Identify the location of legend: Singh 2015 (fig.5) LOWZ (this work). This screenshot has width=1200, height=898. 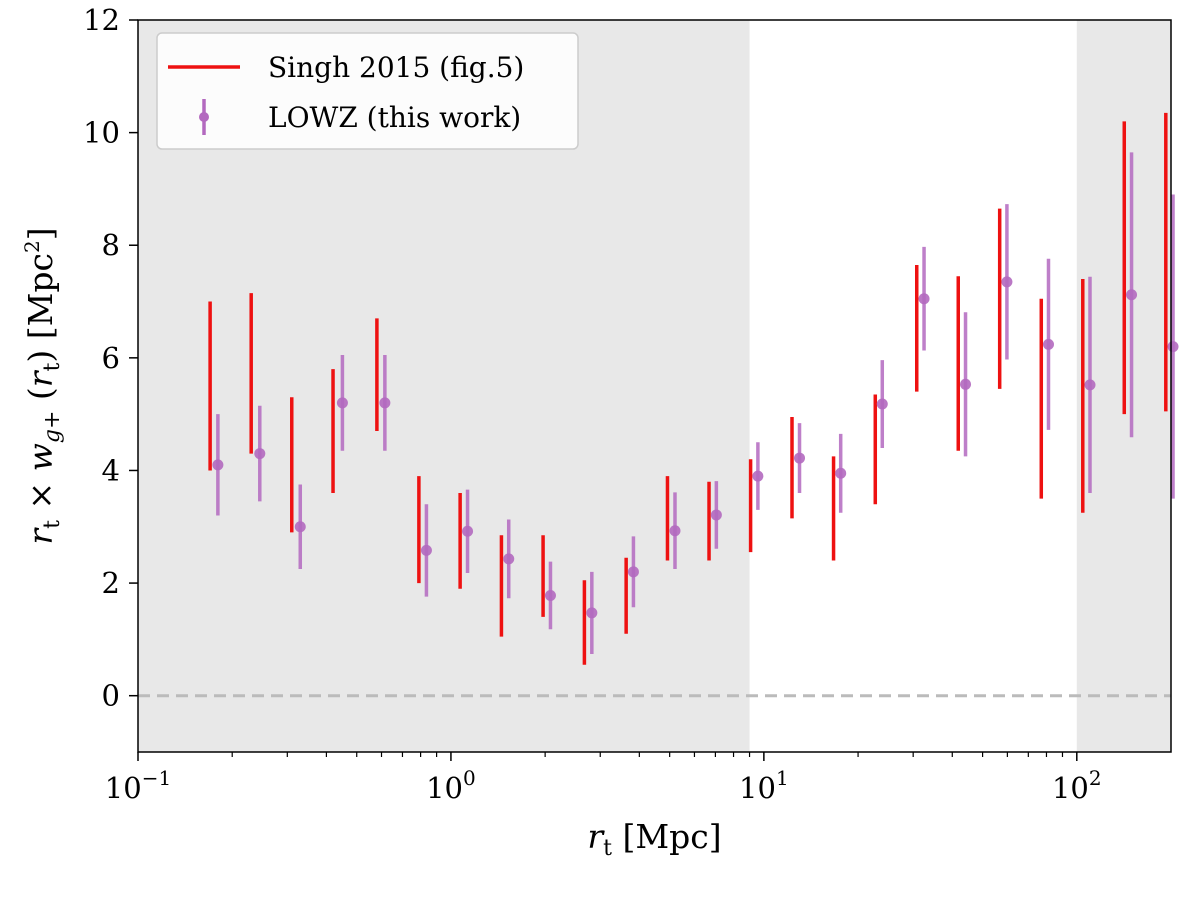
(367, 91).